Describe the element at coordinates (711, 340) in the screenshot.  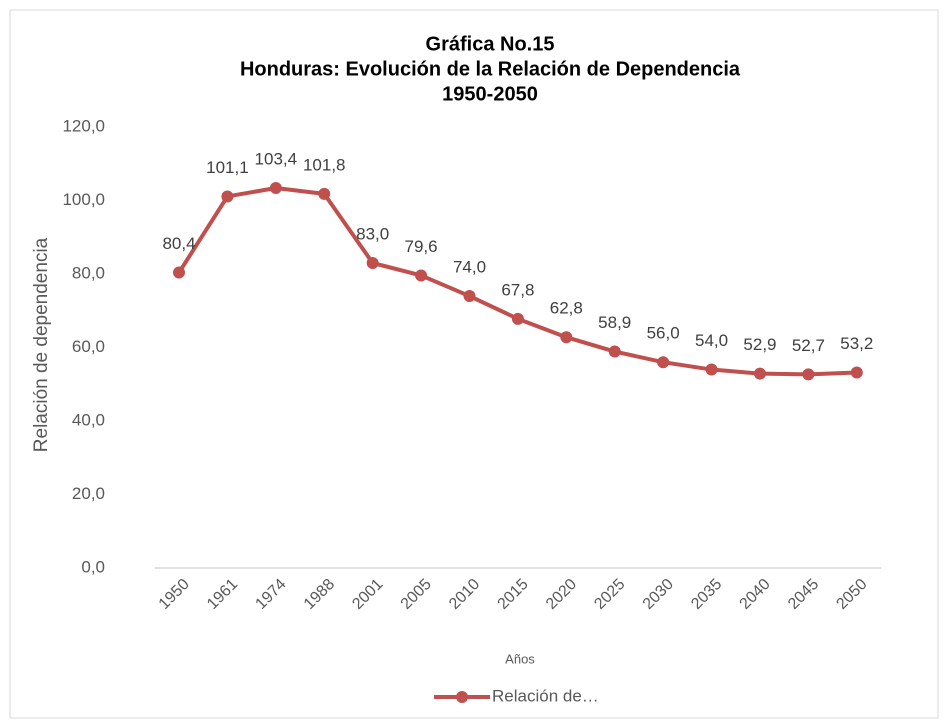
I see `data-label: 54,0` at that location.